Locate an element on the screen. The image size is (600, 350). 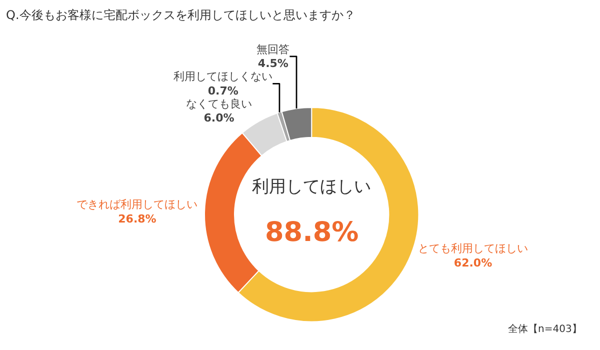
slice-label: 無回答 is located at coordinates (273, 49).